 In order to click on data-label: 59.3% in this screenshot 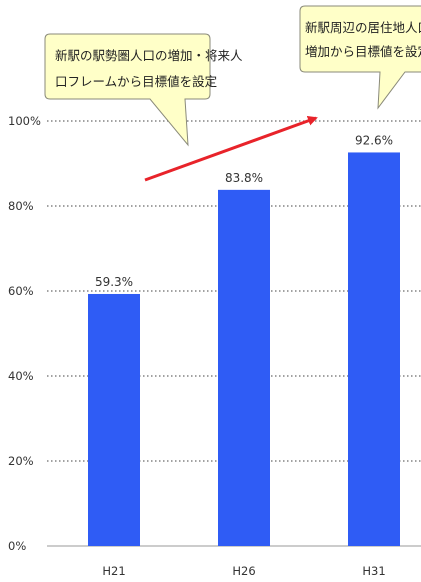, I will do `click(114, 282)`.